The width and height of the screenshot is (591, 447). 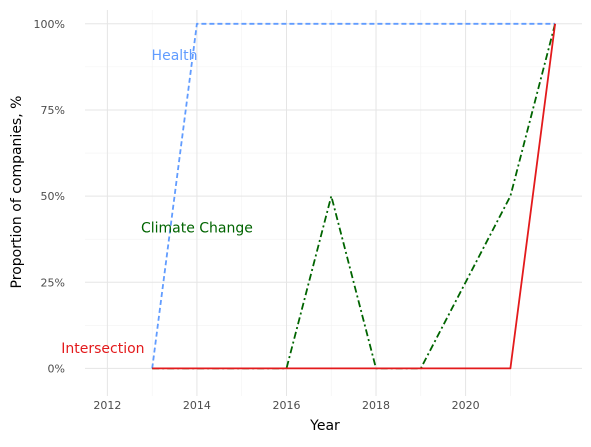 I want to click on x-tick-label: 2012, so click(x=107, y=405).